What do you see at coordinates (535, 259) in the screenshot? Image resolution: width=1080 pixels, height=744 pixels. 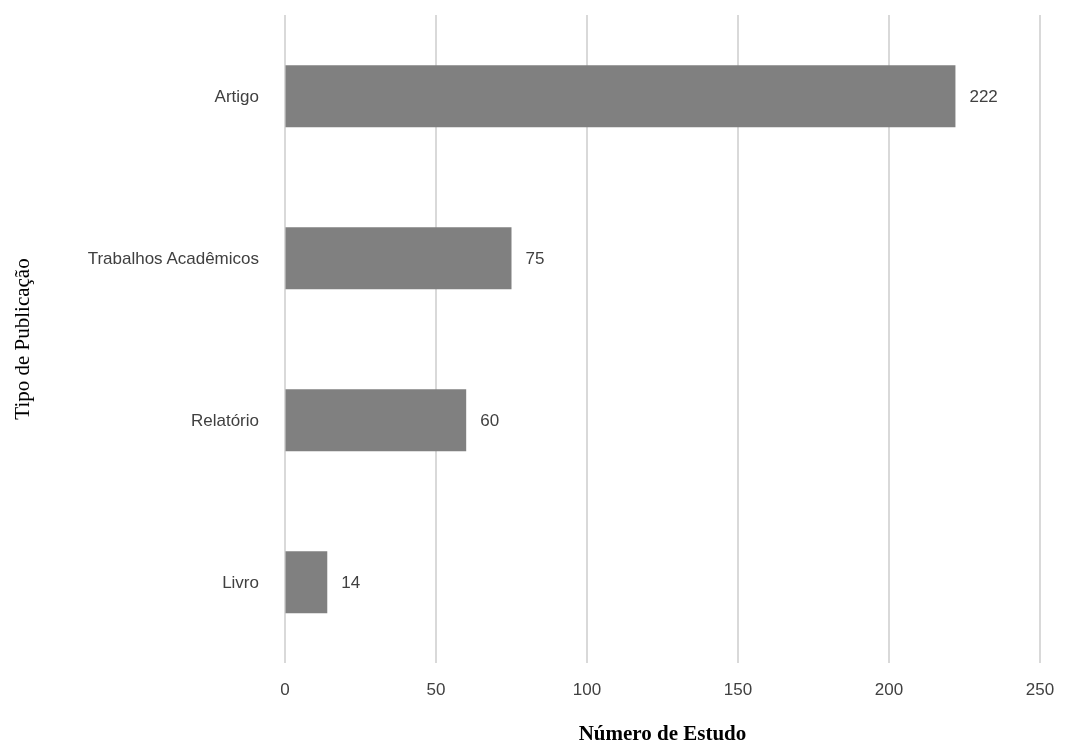 I see `data-label: 75` at bounding box center [535, 259].